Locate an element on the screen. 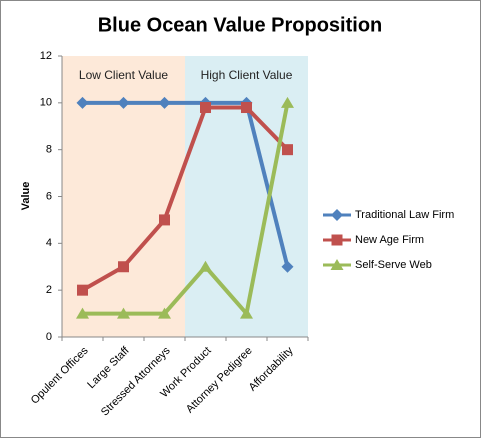 This screenshot has height=438, width=481. legend-label: New Age Firm is located at coordinates (389, 240).